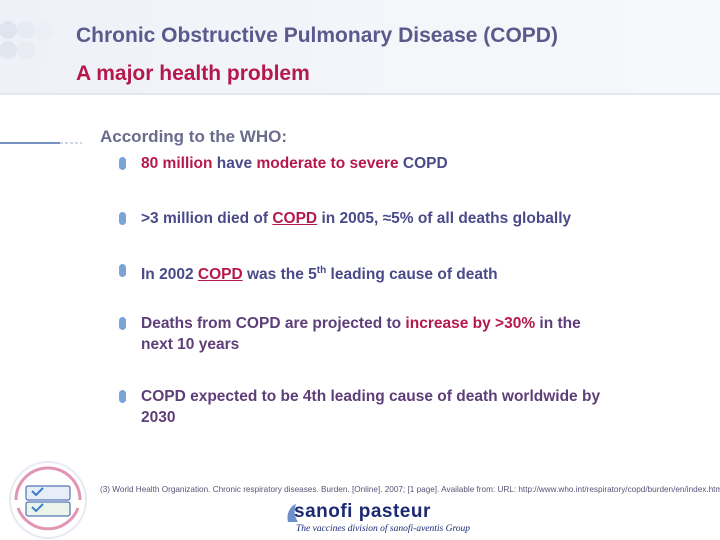  Describe the element at coordinates (48, 500) in the screenshot. I see `vaccine-seal-logo` at that location.